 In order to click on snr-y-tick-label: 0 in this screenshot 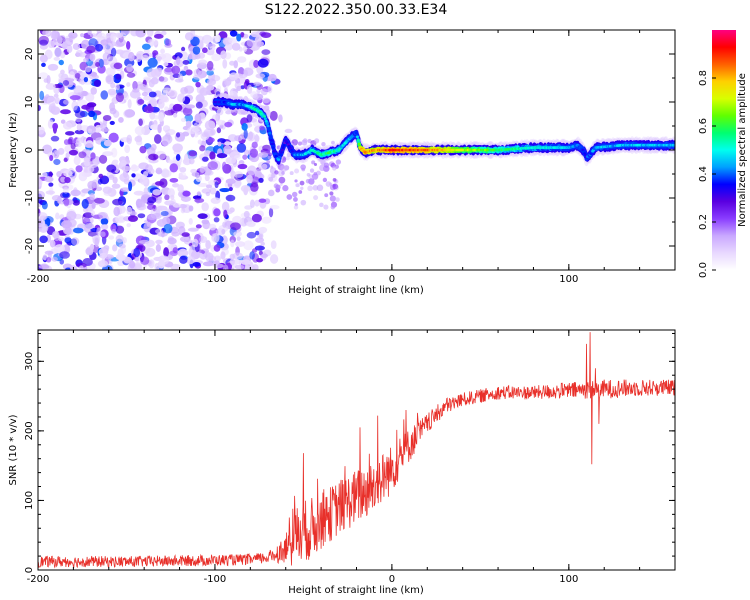, I will do `click(29, 570)`.